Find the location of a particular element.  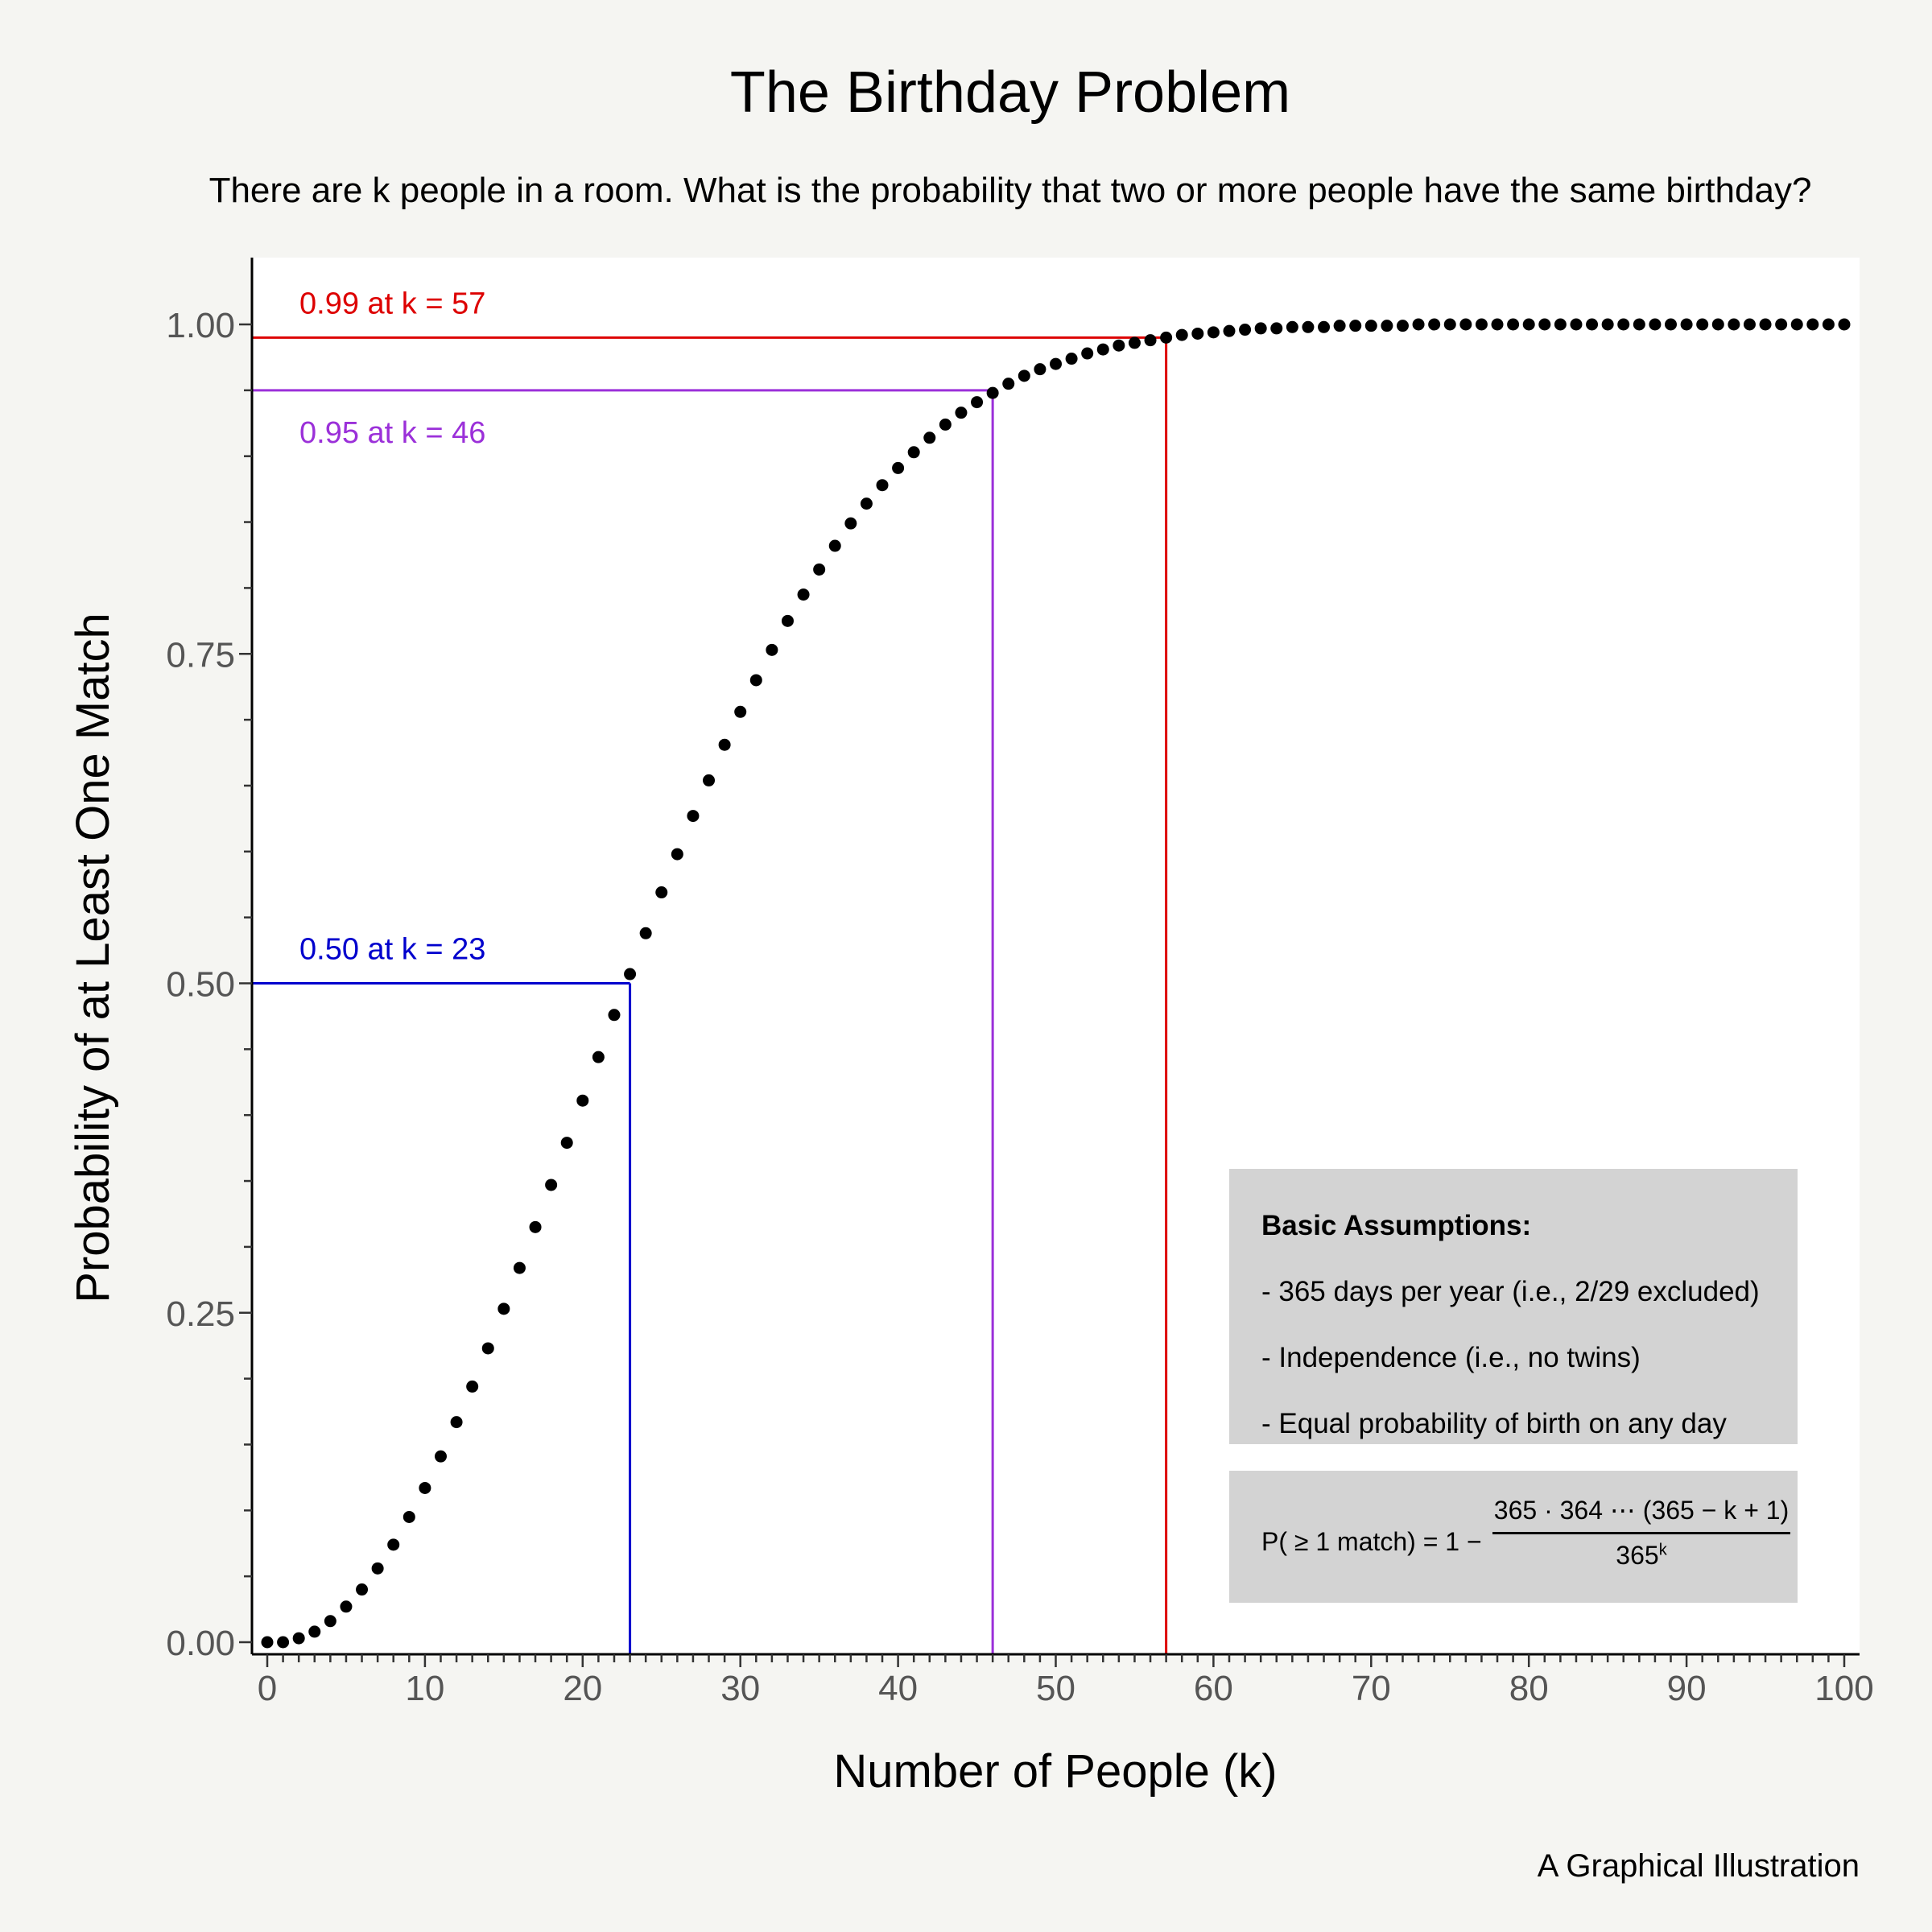

formula-denominator: 365k is located at coordinates (1641, 1552).